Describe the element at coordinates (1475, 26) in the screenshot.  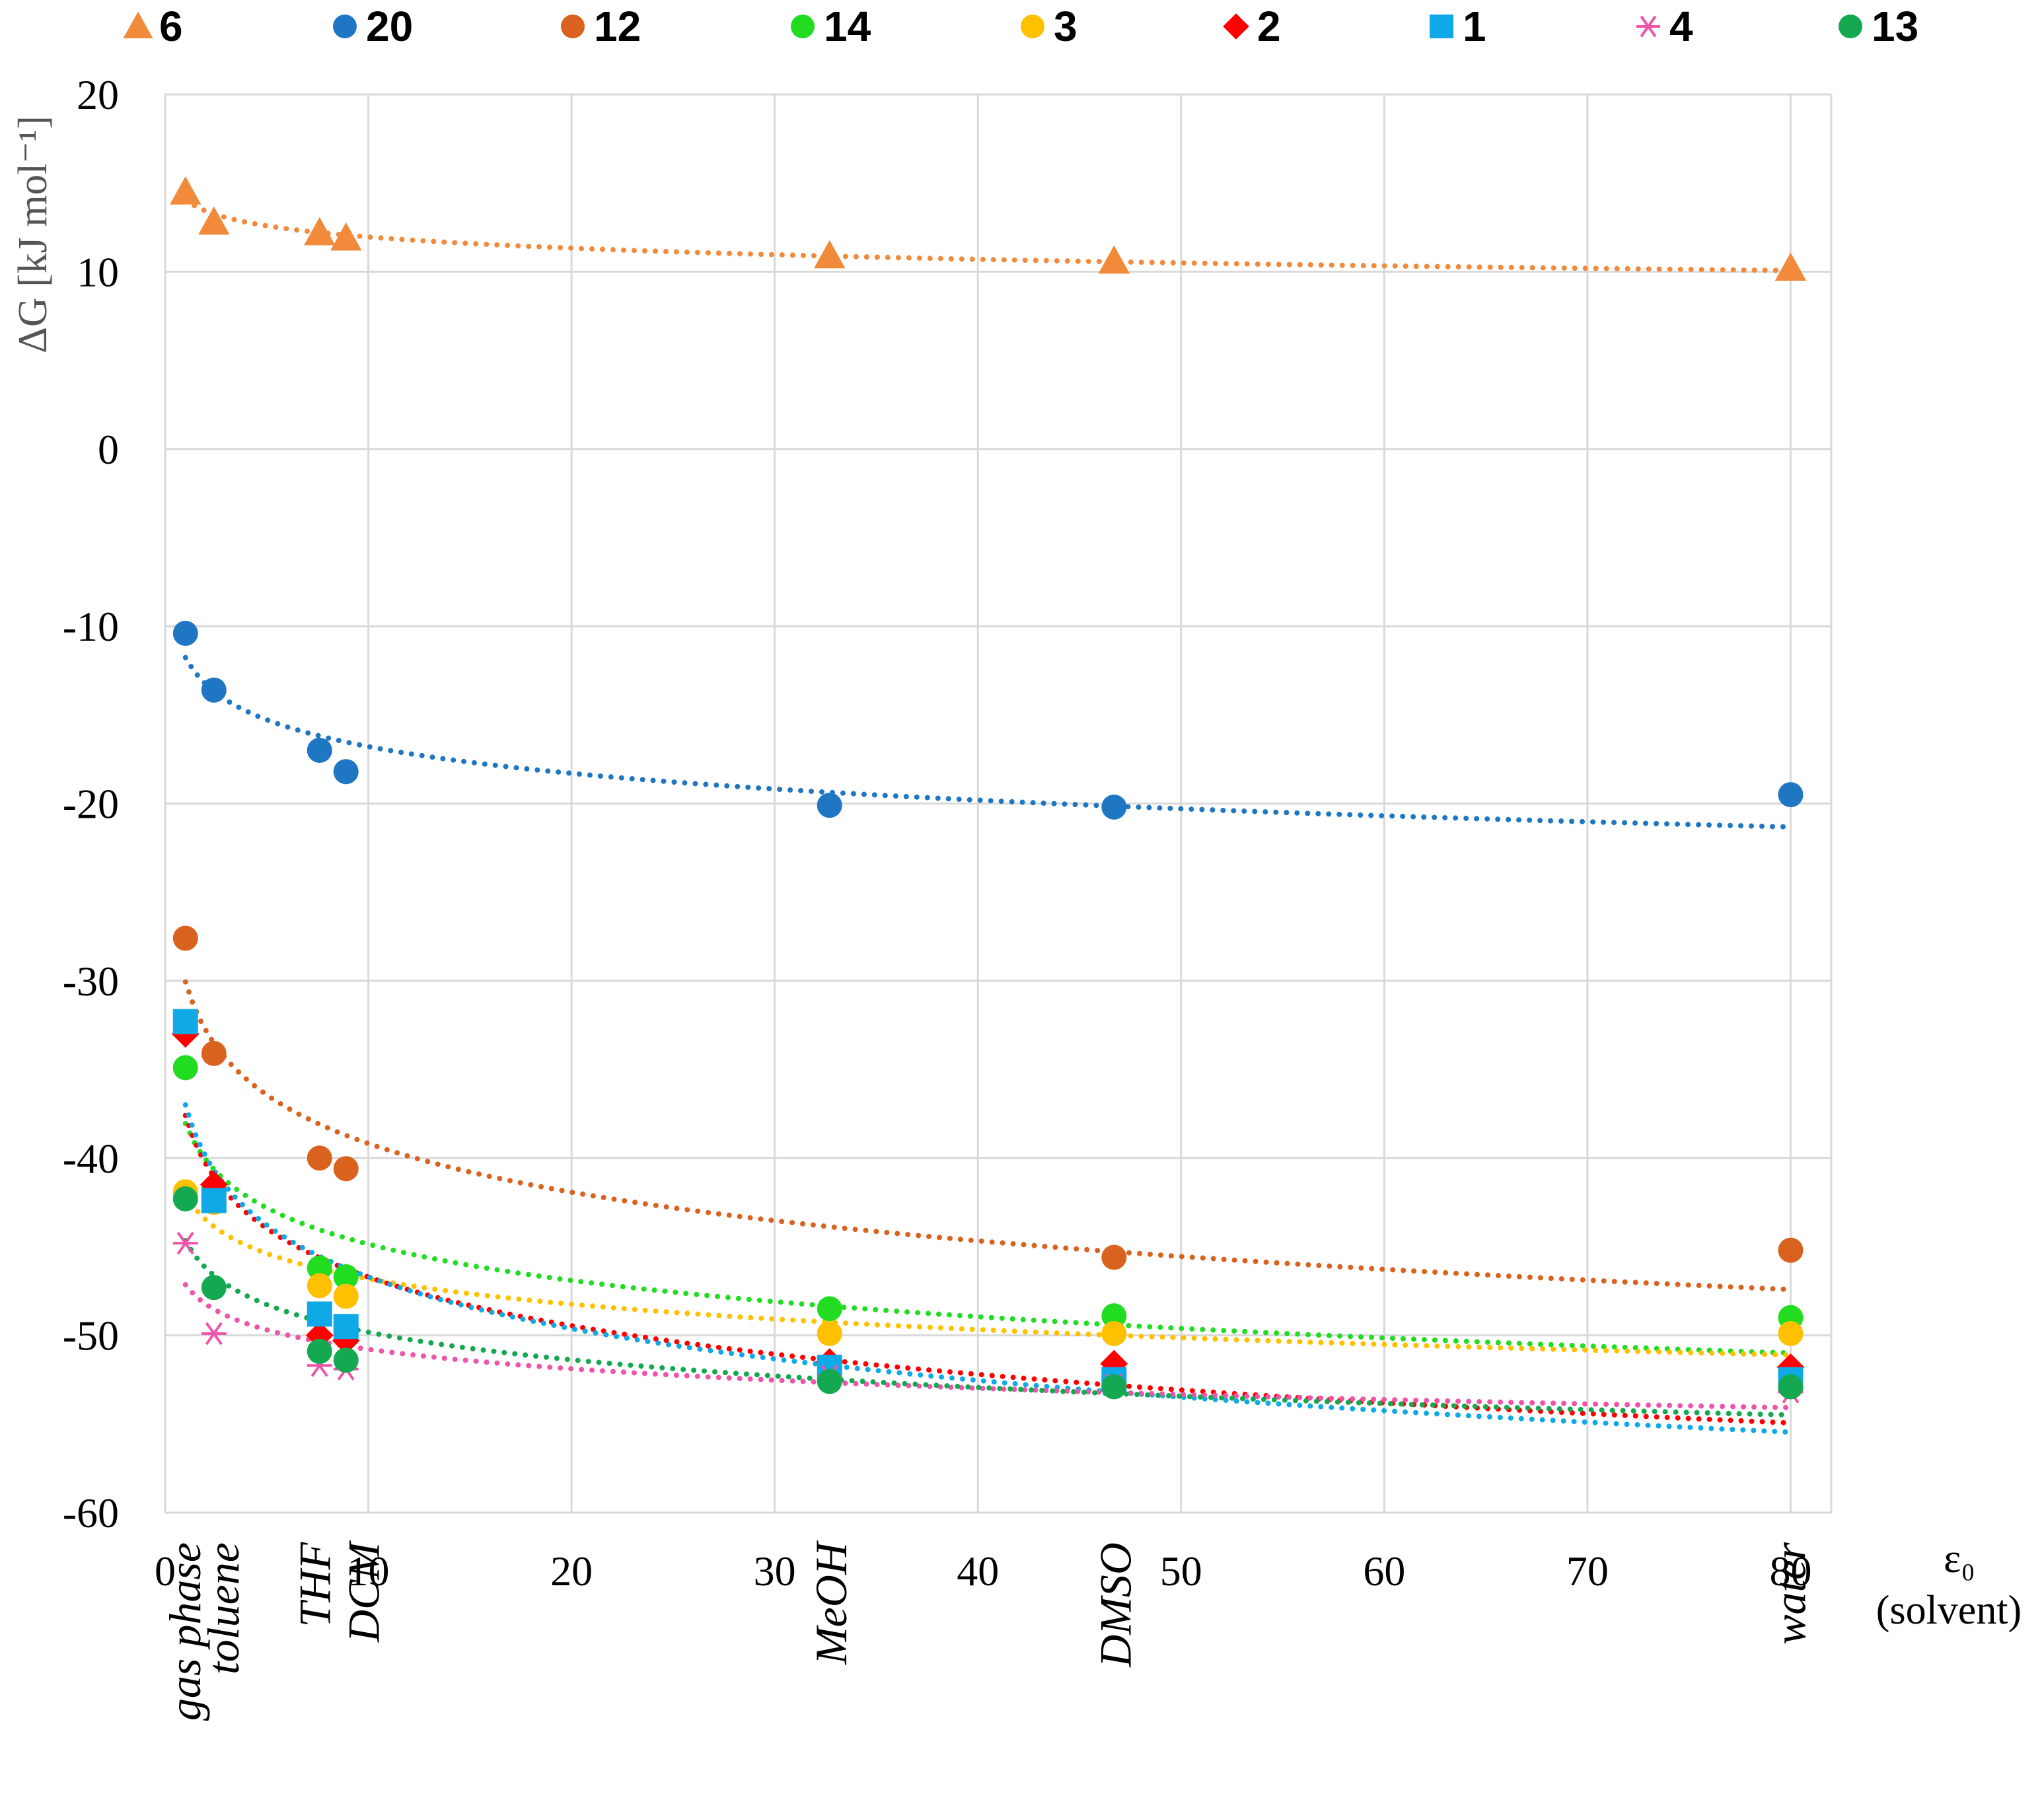
I see `legend-label-1: 1` at that location.